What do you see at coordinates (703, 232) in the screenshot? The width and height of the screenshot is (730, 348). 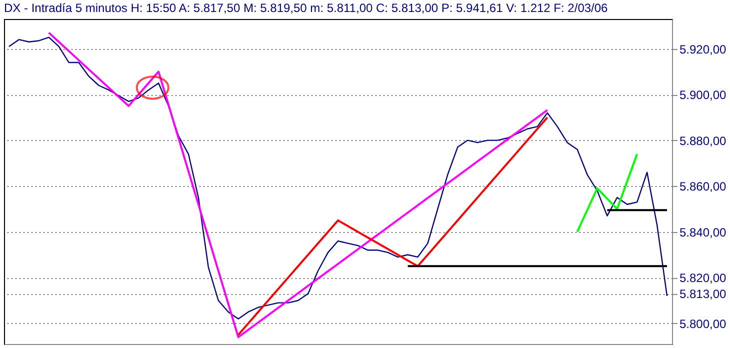 I see `y-tick-label: 5.840,00` at bounding box center [703, 232].